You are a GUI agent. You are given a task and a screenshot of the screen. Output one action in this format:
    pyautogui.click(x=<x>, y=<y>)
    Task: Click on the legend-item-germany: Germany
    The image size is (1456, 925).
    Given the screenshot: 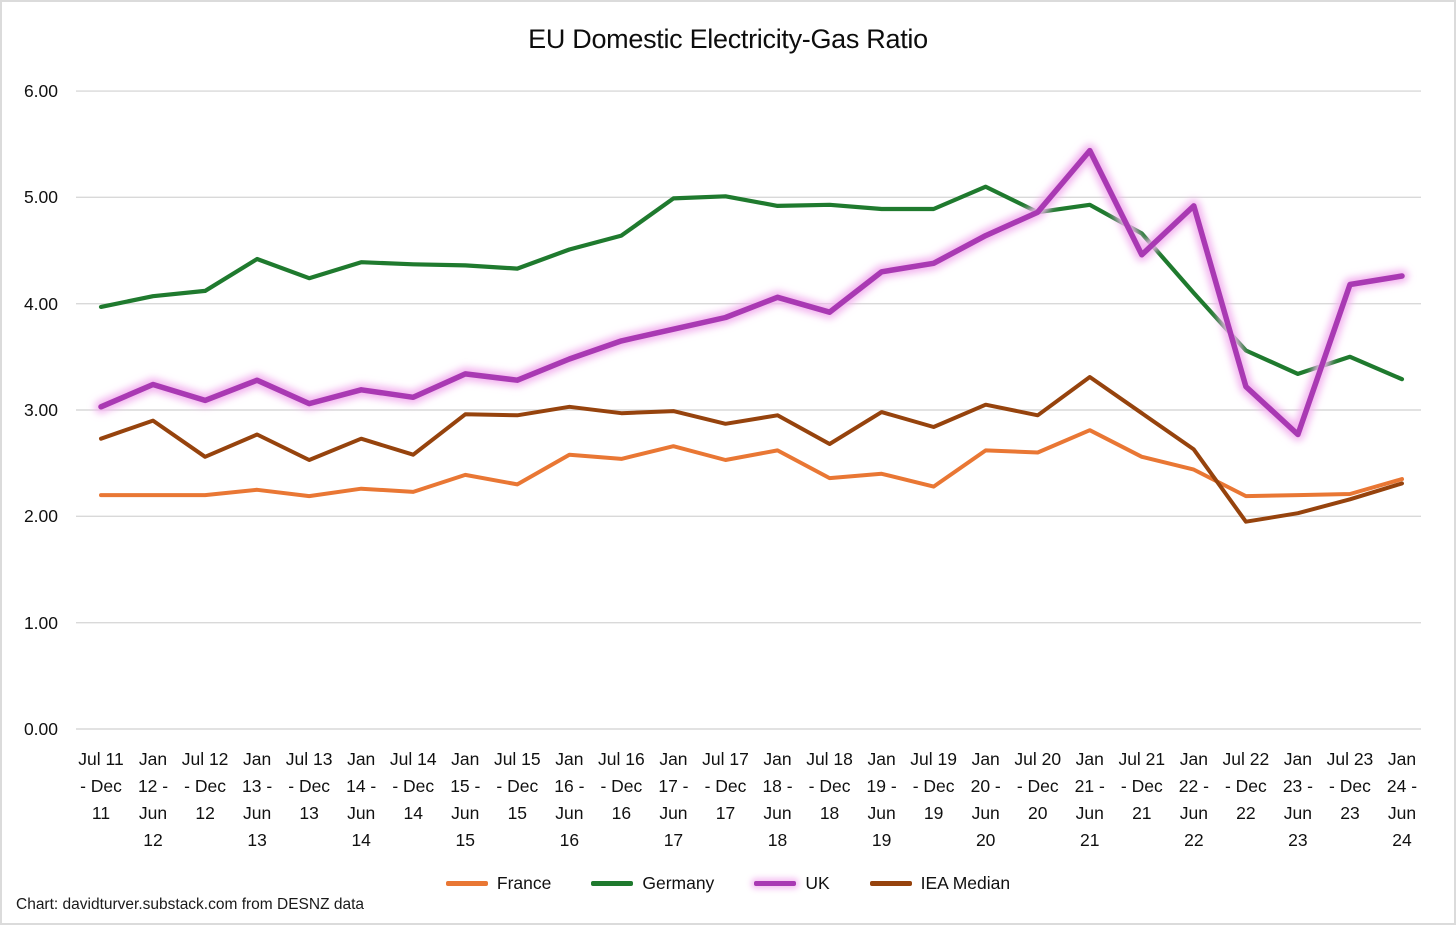 What is the action you would take?
    pyautogui.click(x=652, y=883)
    